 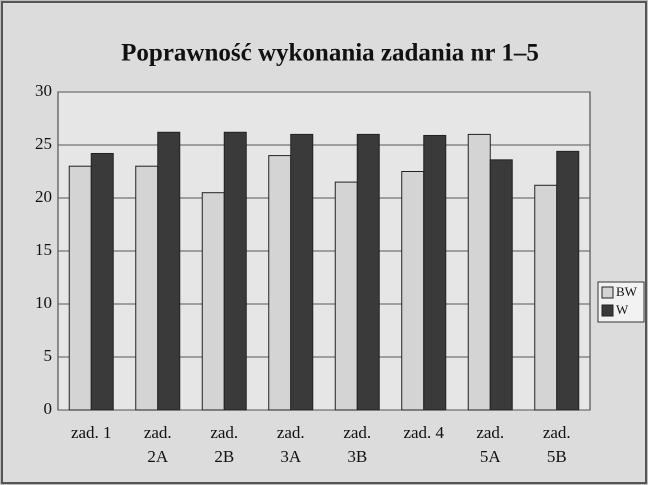 What do you see at coordinates (423, 432) in the screenshot?
I see `x-tick-label: zad. 4` at bounding box center [423, 432].